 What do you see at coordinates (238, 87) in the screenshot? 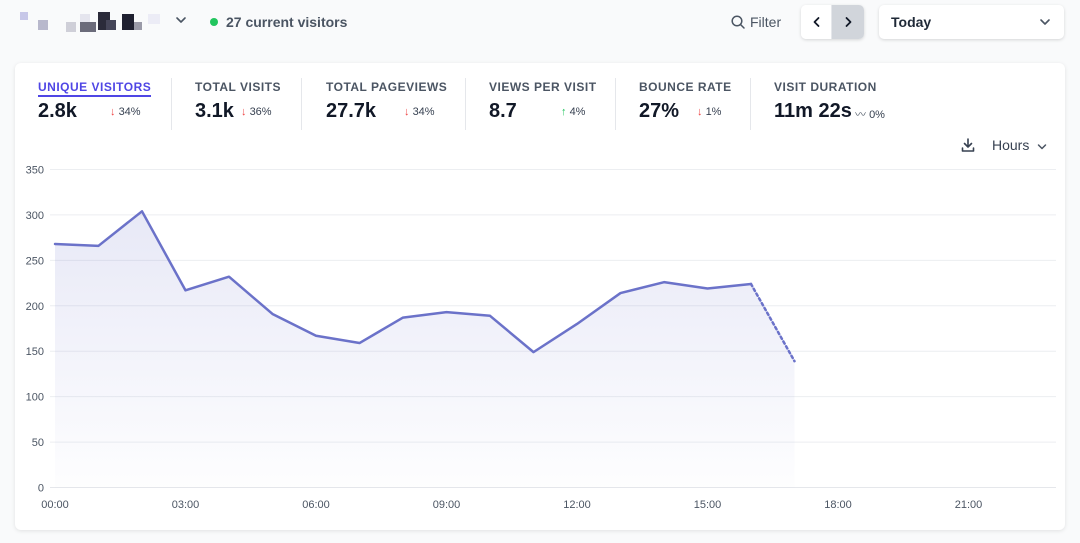
I see `metric-label: TOTAL VISITS` at bounding box center [238, 87].